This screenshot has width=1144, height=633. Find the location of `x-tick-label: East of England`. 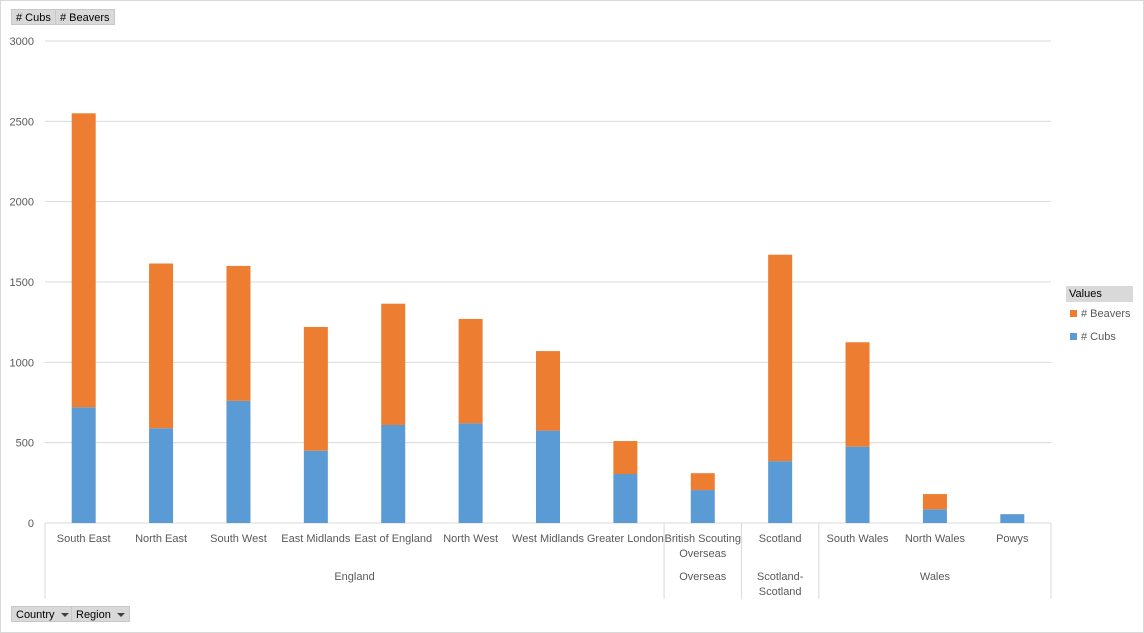

x-tick-label: East of England is located at coordinates (393, 539).